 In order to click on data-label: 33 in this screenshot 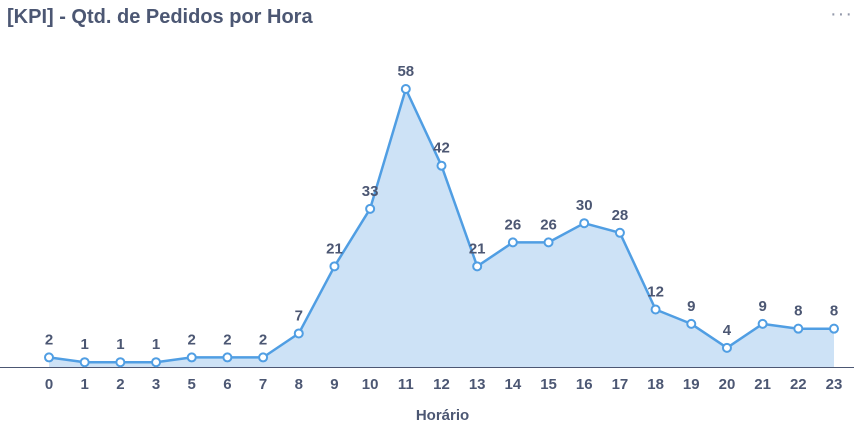, I will do `click(370, 191)`.